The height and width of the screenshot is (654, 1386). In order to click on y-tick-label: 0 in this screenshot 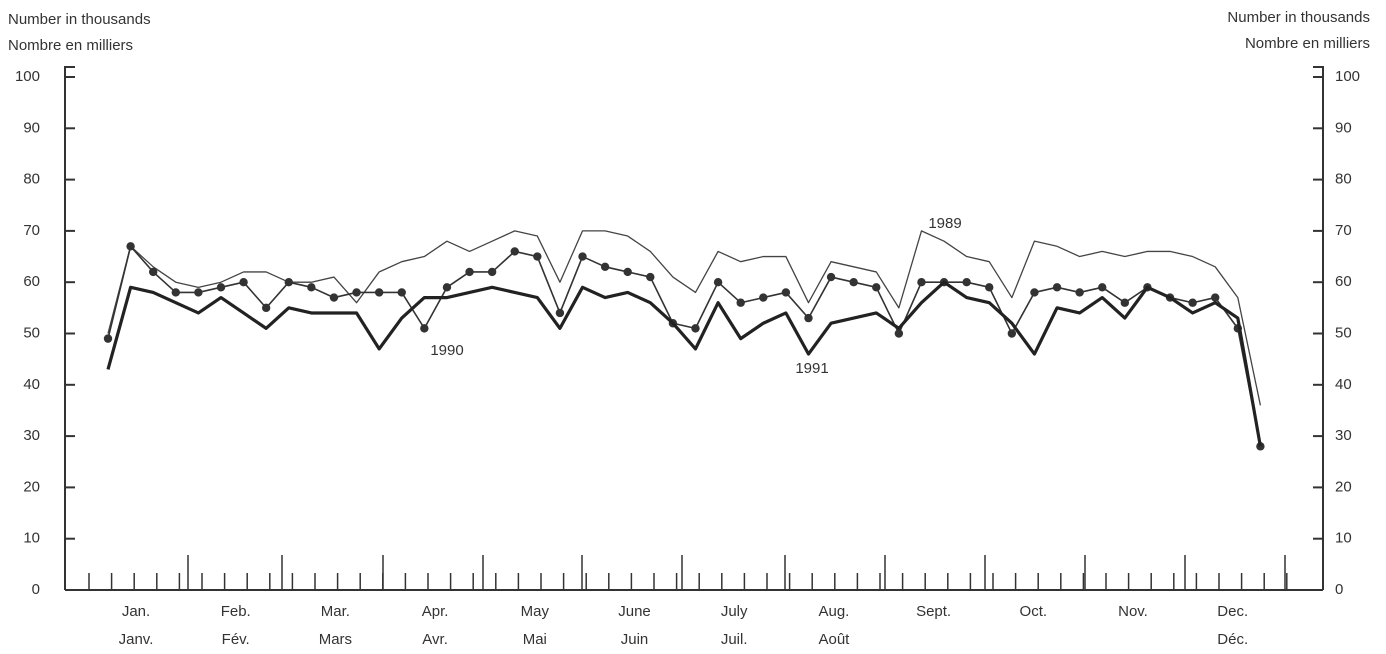, I will do `click(36, 589)`.